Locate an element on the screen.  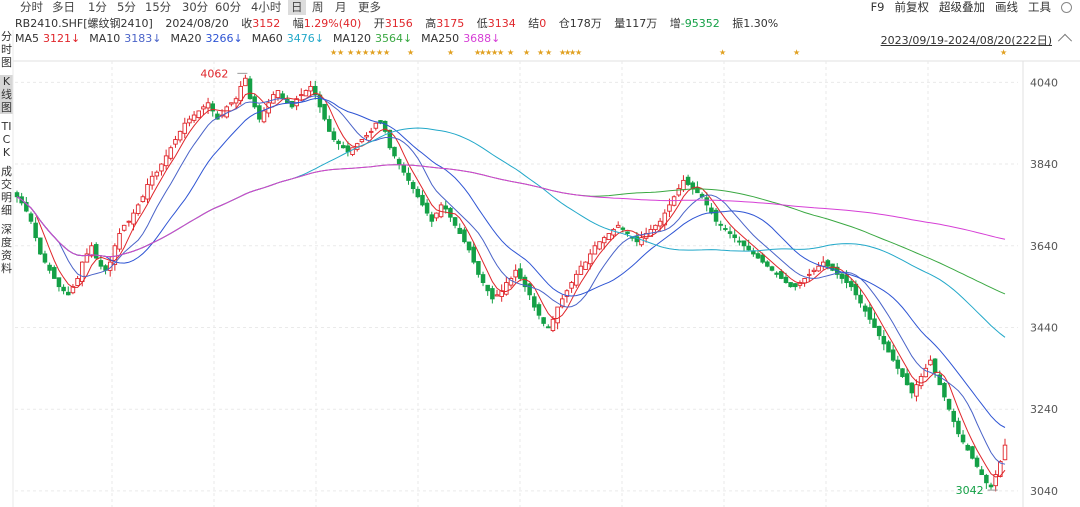
sidebar-tab-0: 分时图 is located at coordinates (6, 49).